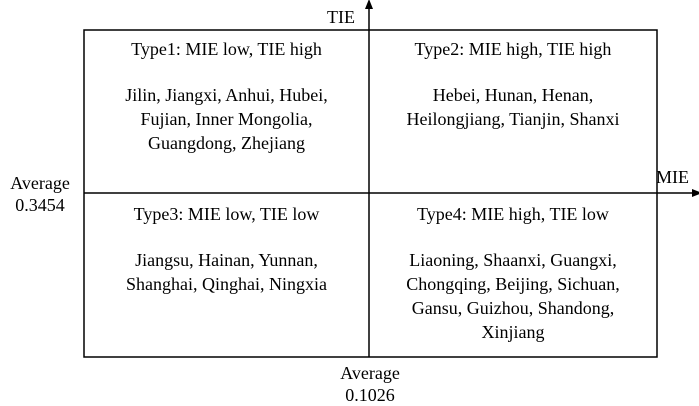 Image resolution: width=699 pixels, height=406 pixels. I want to click on quadrant-line: Hebei, Hunan, Henan,, so click(513, 95).